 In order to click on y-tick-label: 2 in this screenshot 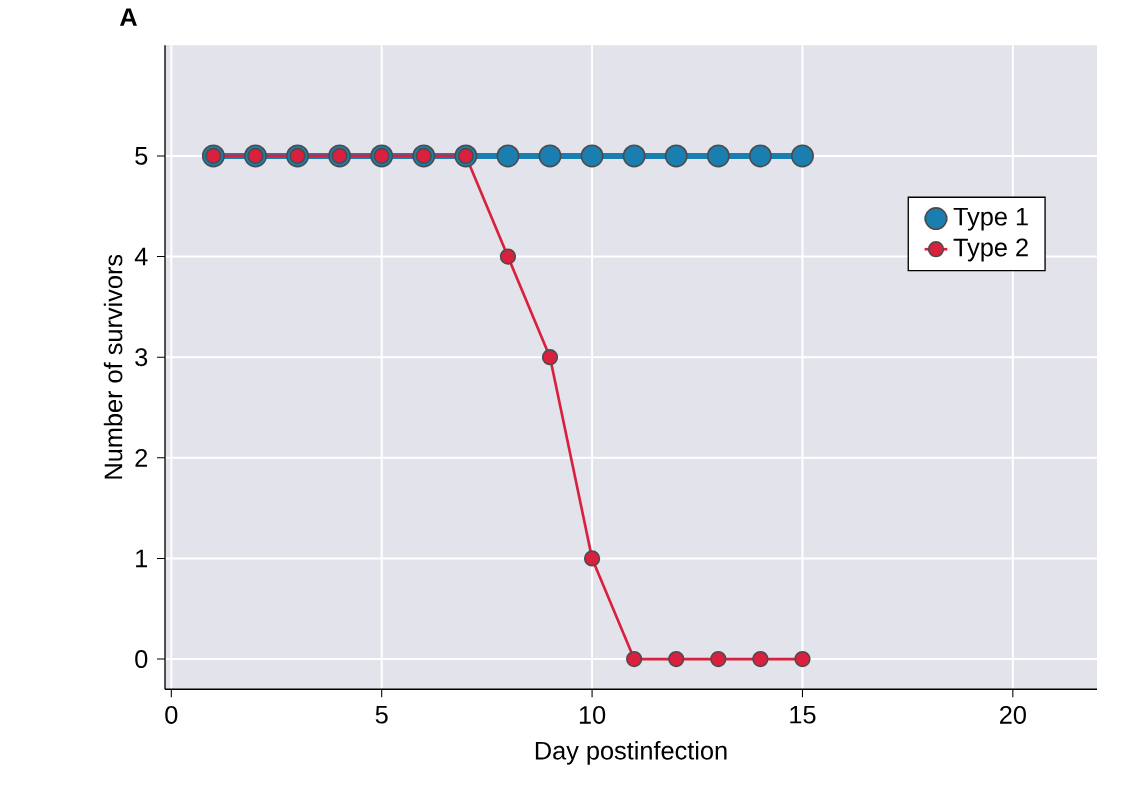, I will do `click(141, 457)`.